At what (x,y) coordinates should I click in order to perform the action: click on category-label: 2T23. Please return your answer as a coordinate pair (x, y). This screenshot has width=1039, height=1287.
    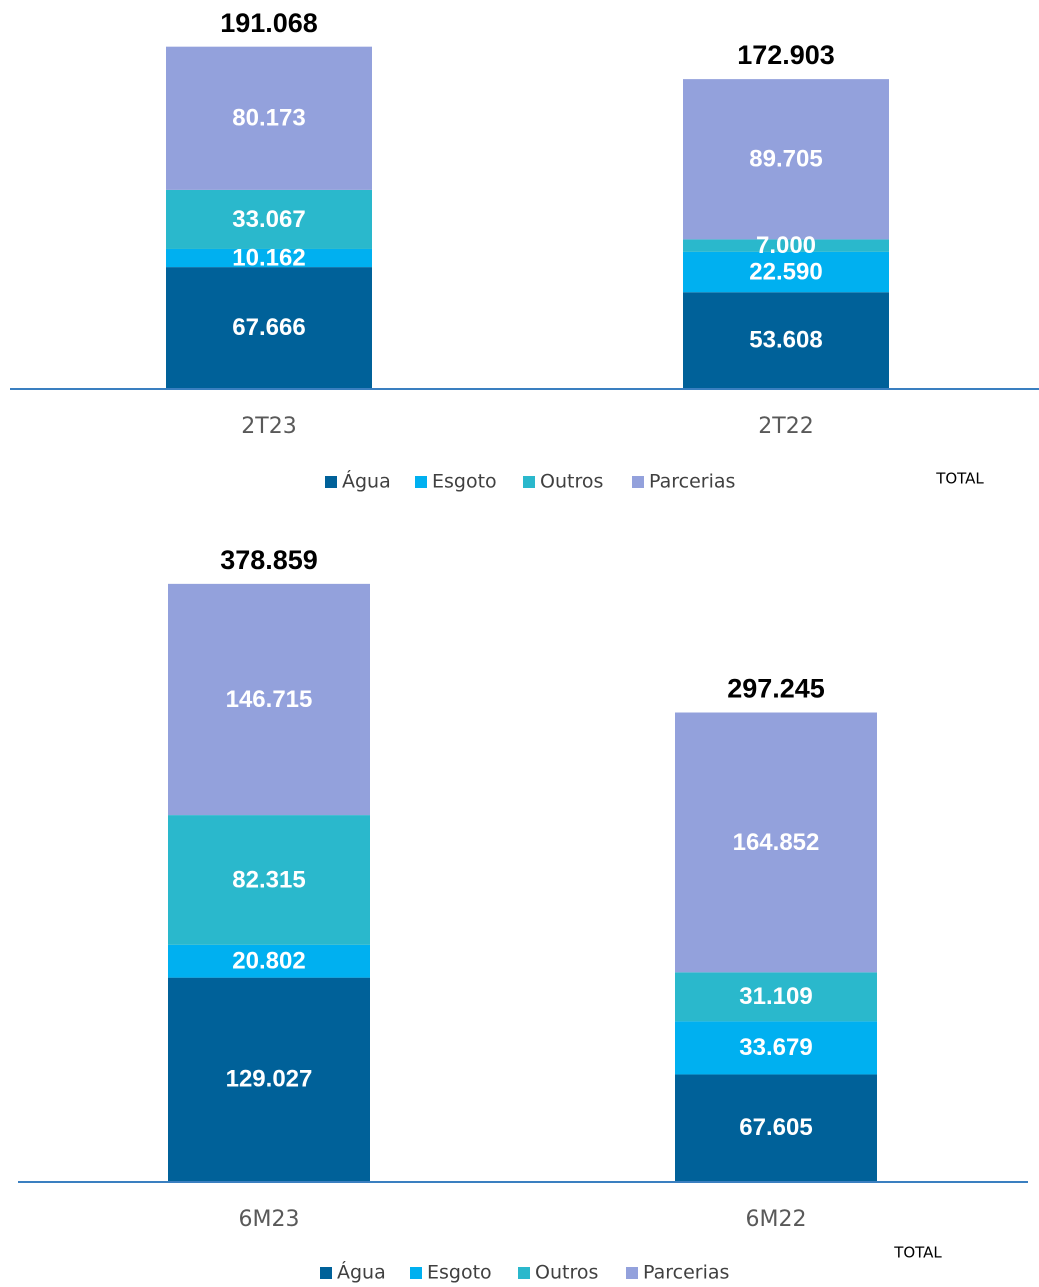
    Looking at the image, I should click on (268, 426).